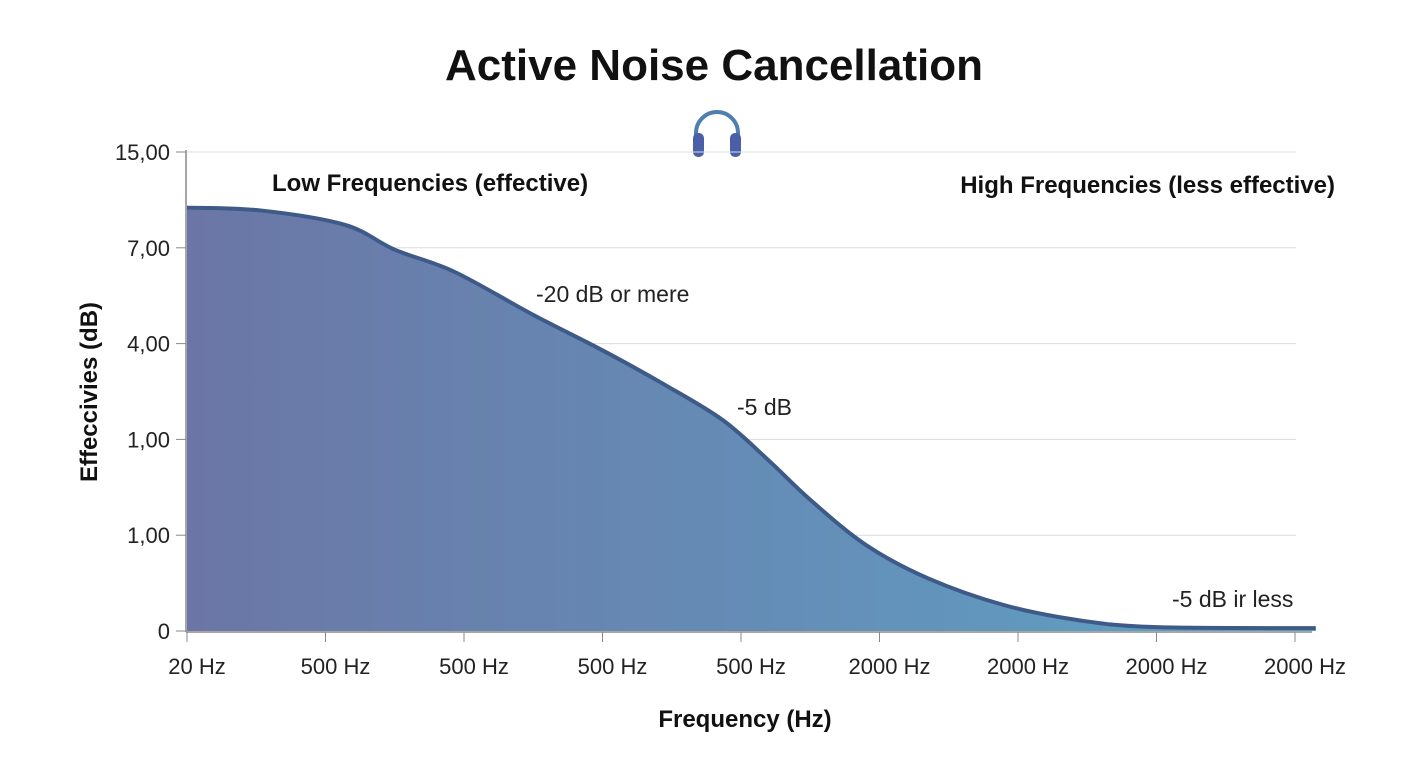  What do you see at coordinates (148, 248) in the screenshot?
I see `y-tick-label: 7,00` at bounding box center [148, 248].